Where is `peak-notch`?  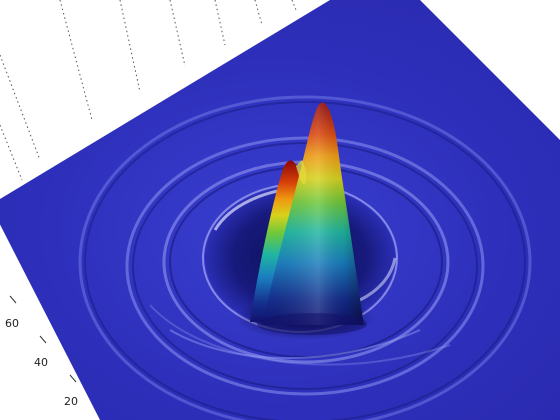 peak-notch is located at coordinates (301, 172).